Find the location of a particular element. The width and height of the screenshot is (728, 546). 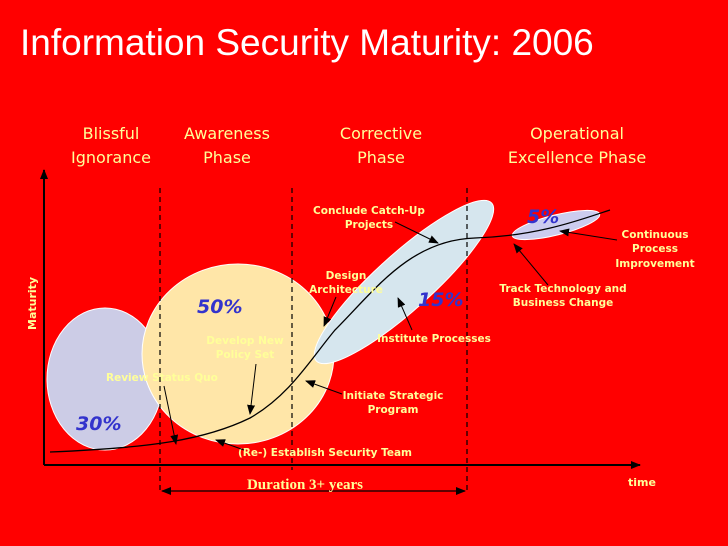

arrow-develop-policy is located at coordinates (252, 389).